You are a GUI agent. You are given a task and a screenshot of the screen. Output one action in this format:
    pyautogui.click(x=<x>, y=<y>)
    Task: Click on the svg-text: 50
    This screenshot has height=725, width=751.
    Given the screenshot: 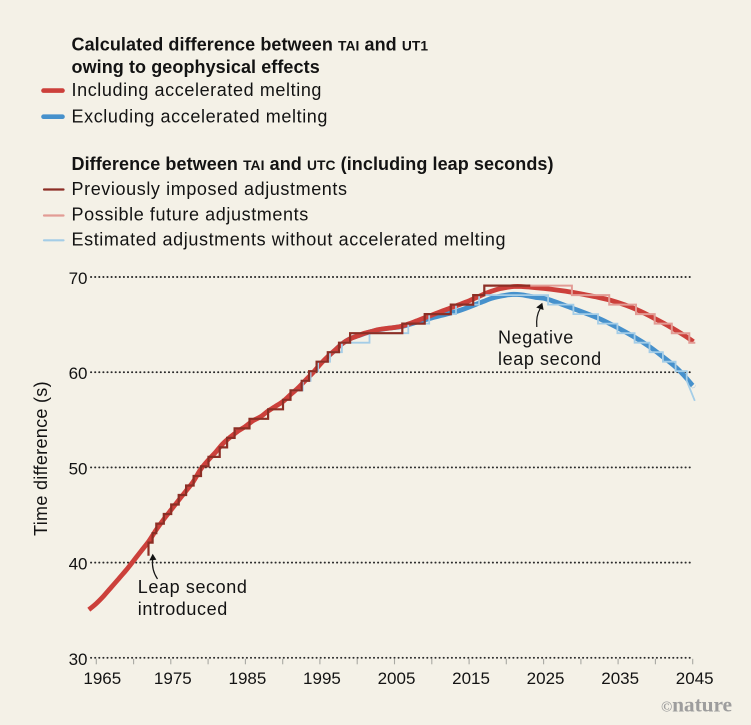 What is the action you would take?
    pyautogui.click(x=78, y=468)
    